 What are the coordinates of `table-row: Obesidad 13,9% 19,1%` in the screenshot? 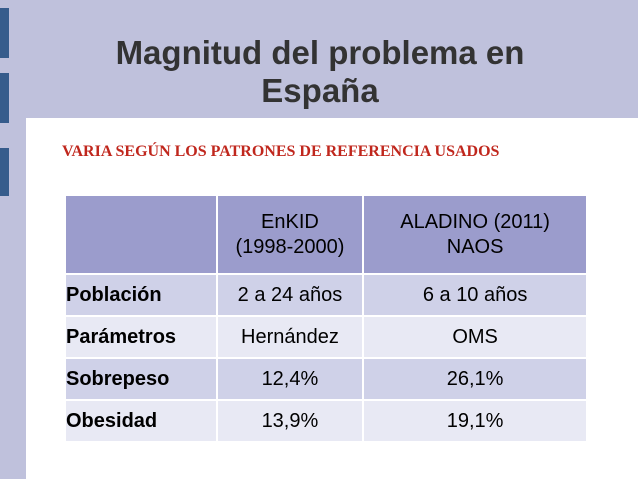 It's located at (326, 421).